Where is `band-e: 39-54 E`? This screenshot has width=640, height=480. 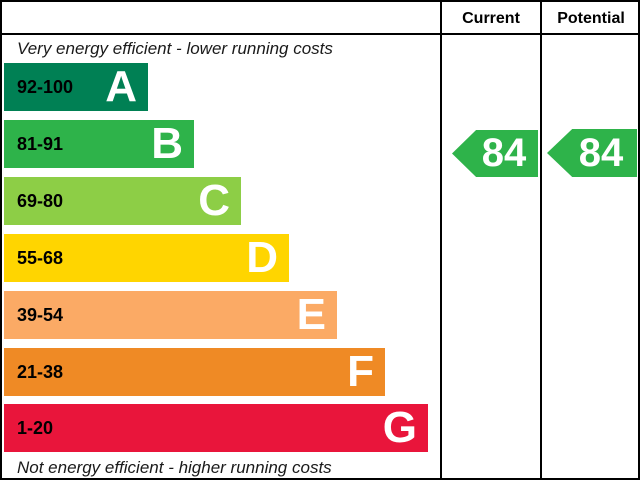
band-e: 39-54 E is located at coordinates (170, 315).